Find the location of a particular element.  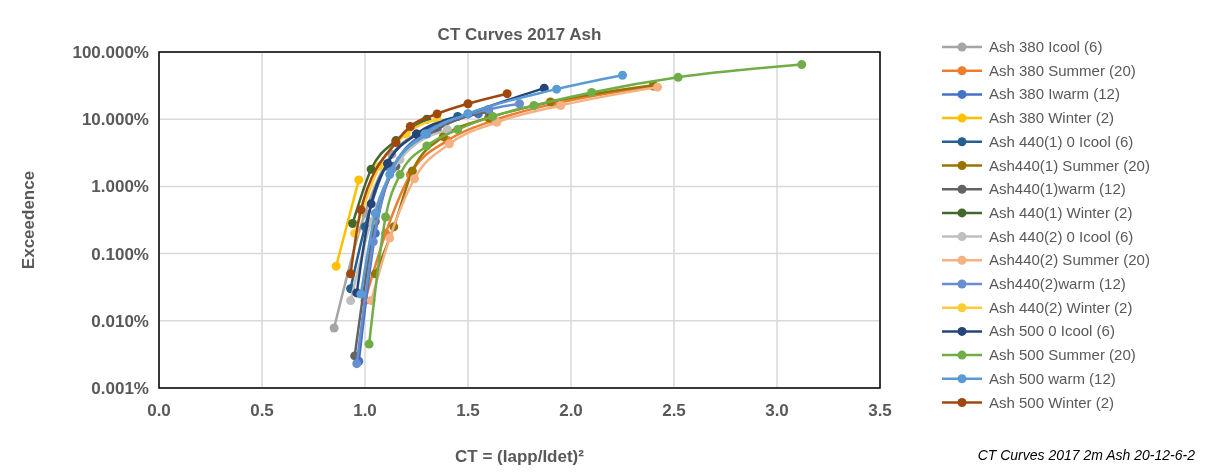

y-axis-title: Exceedence is located at coordinates (28, 220).